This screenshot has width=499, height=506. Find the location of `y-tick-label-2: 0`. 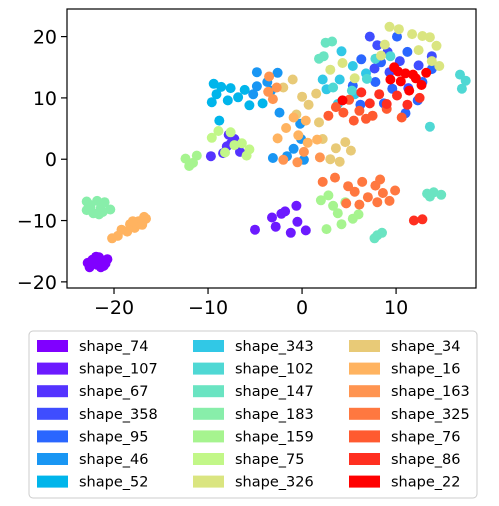

y-tick-label-2: 0 is located at coordinates (51, 160).